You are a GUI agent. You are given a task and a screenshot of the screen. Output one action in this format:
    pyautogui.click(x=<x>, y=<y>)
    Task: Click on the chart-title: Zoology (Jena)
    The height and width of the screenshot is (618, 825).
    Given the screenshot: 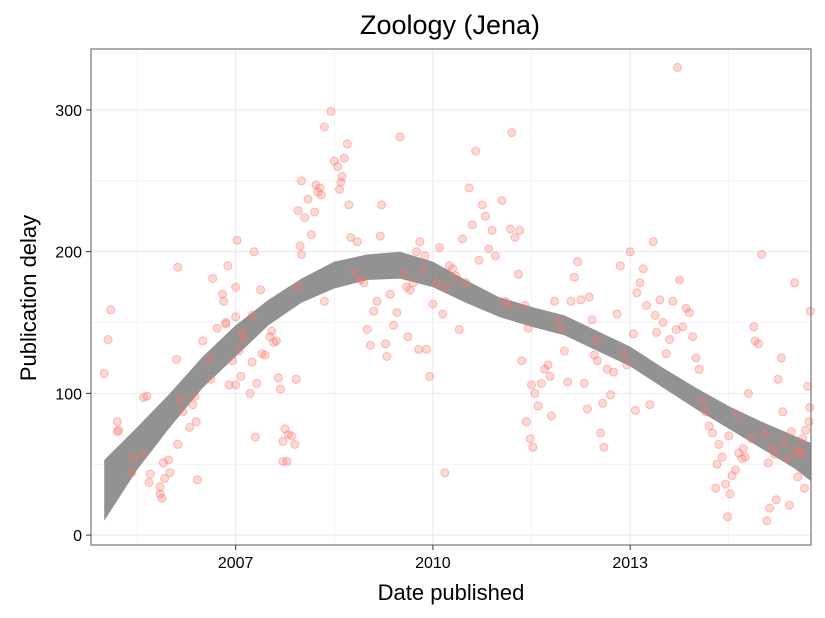 What is the action you would take?
    pyautogui.click(x=450, y=25)
    